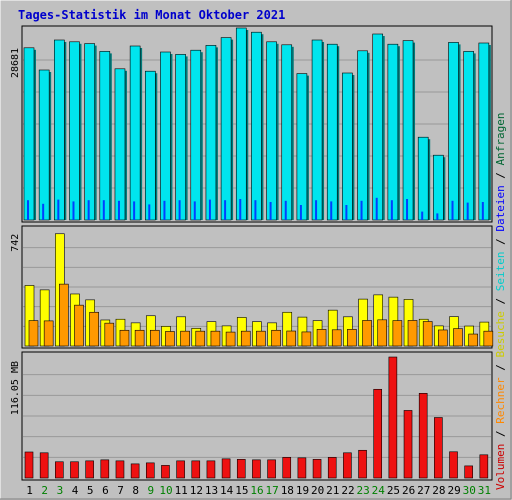 The image size is (512, 500). What do you see at coordinates (75, 490) in the screenshot?
I see `x-tick-label: 4` at bounding box center [75, 490].